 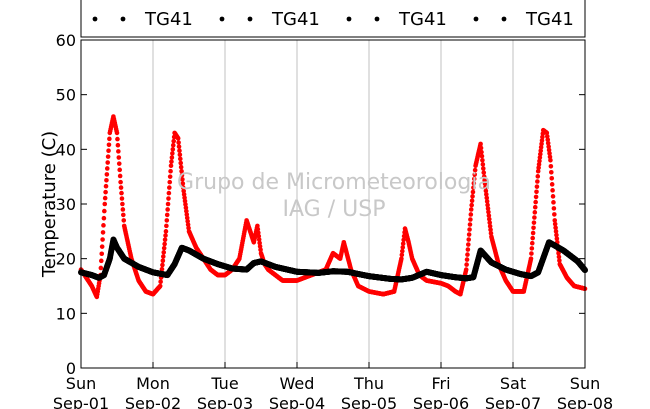 I want to click on watermark-line: IAG / USP, so click(x=334, y=209).